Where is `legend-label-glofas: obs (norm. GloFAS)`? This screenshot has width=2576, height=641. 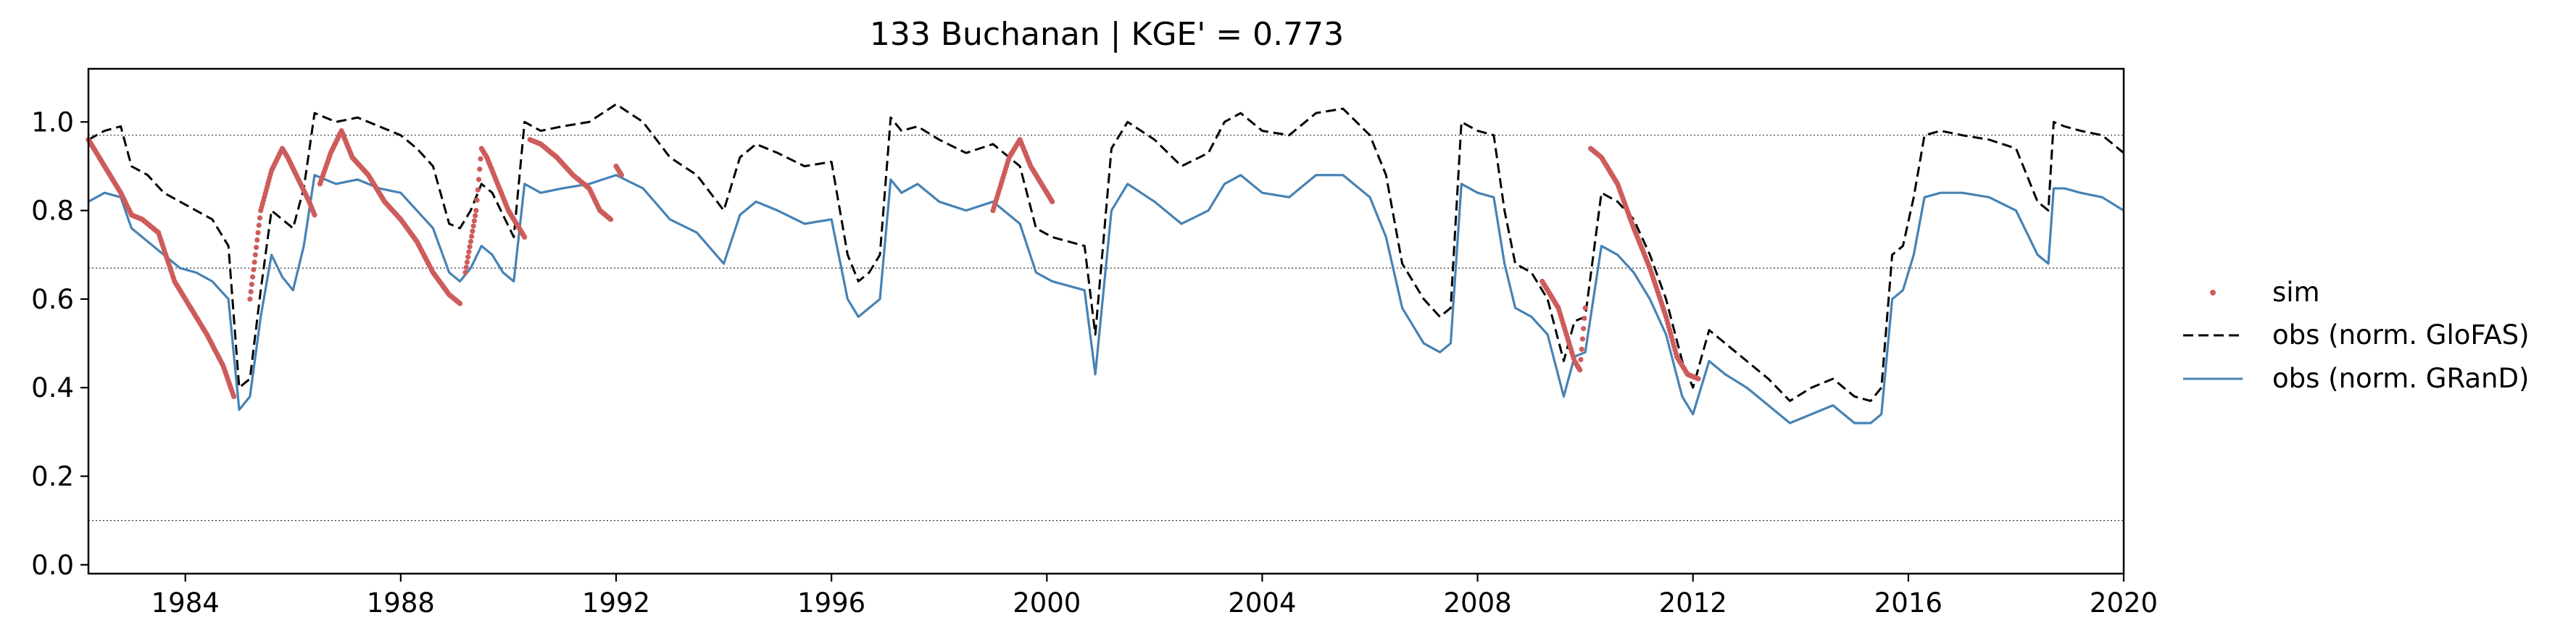 legend-label-glofas: obs (norm. GloFAS) is located at coordinates (2401, 335).